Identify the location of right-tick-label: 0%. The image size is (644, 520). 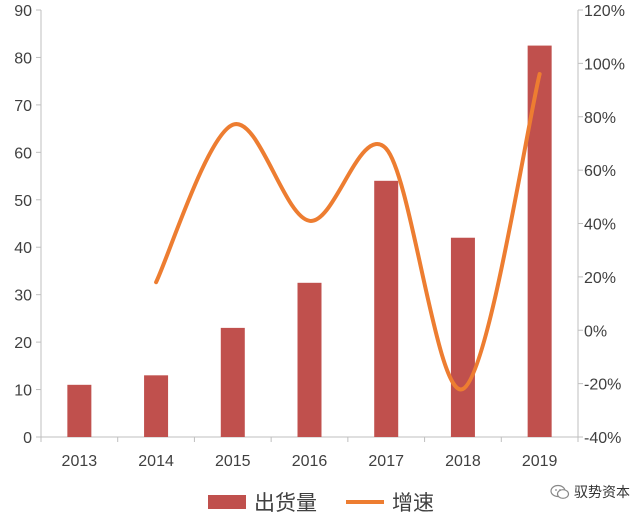
(595, 331).